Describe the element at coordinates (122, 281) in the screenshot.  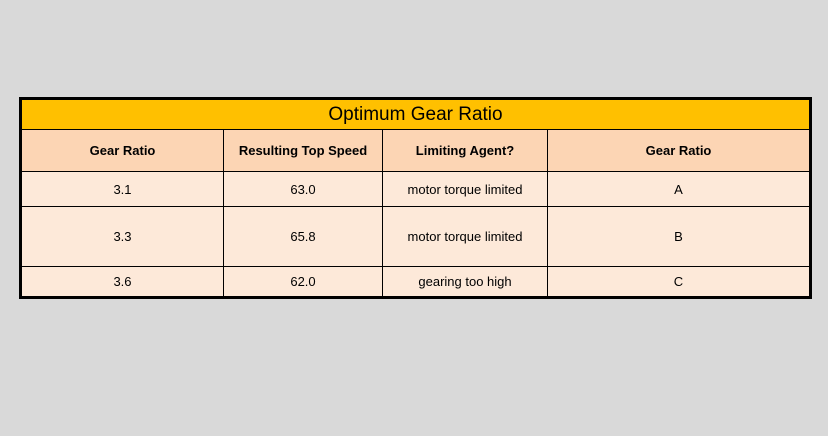
I see `cell-gear-ratio: 3.6` at that location.